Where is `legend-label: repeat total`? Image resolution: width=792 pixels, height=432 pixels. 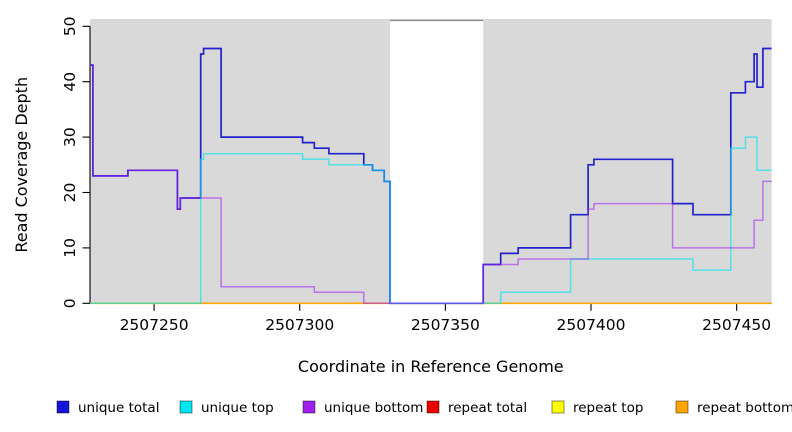 legend-label: repeat total is located at coordinates (487, 408).